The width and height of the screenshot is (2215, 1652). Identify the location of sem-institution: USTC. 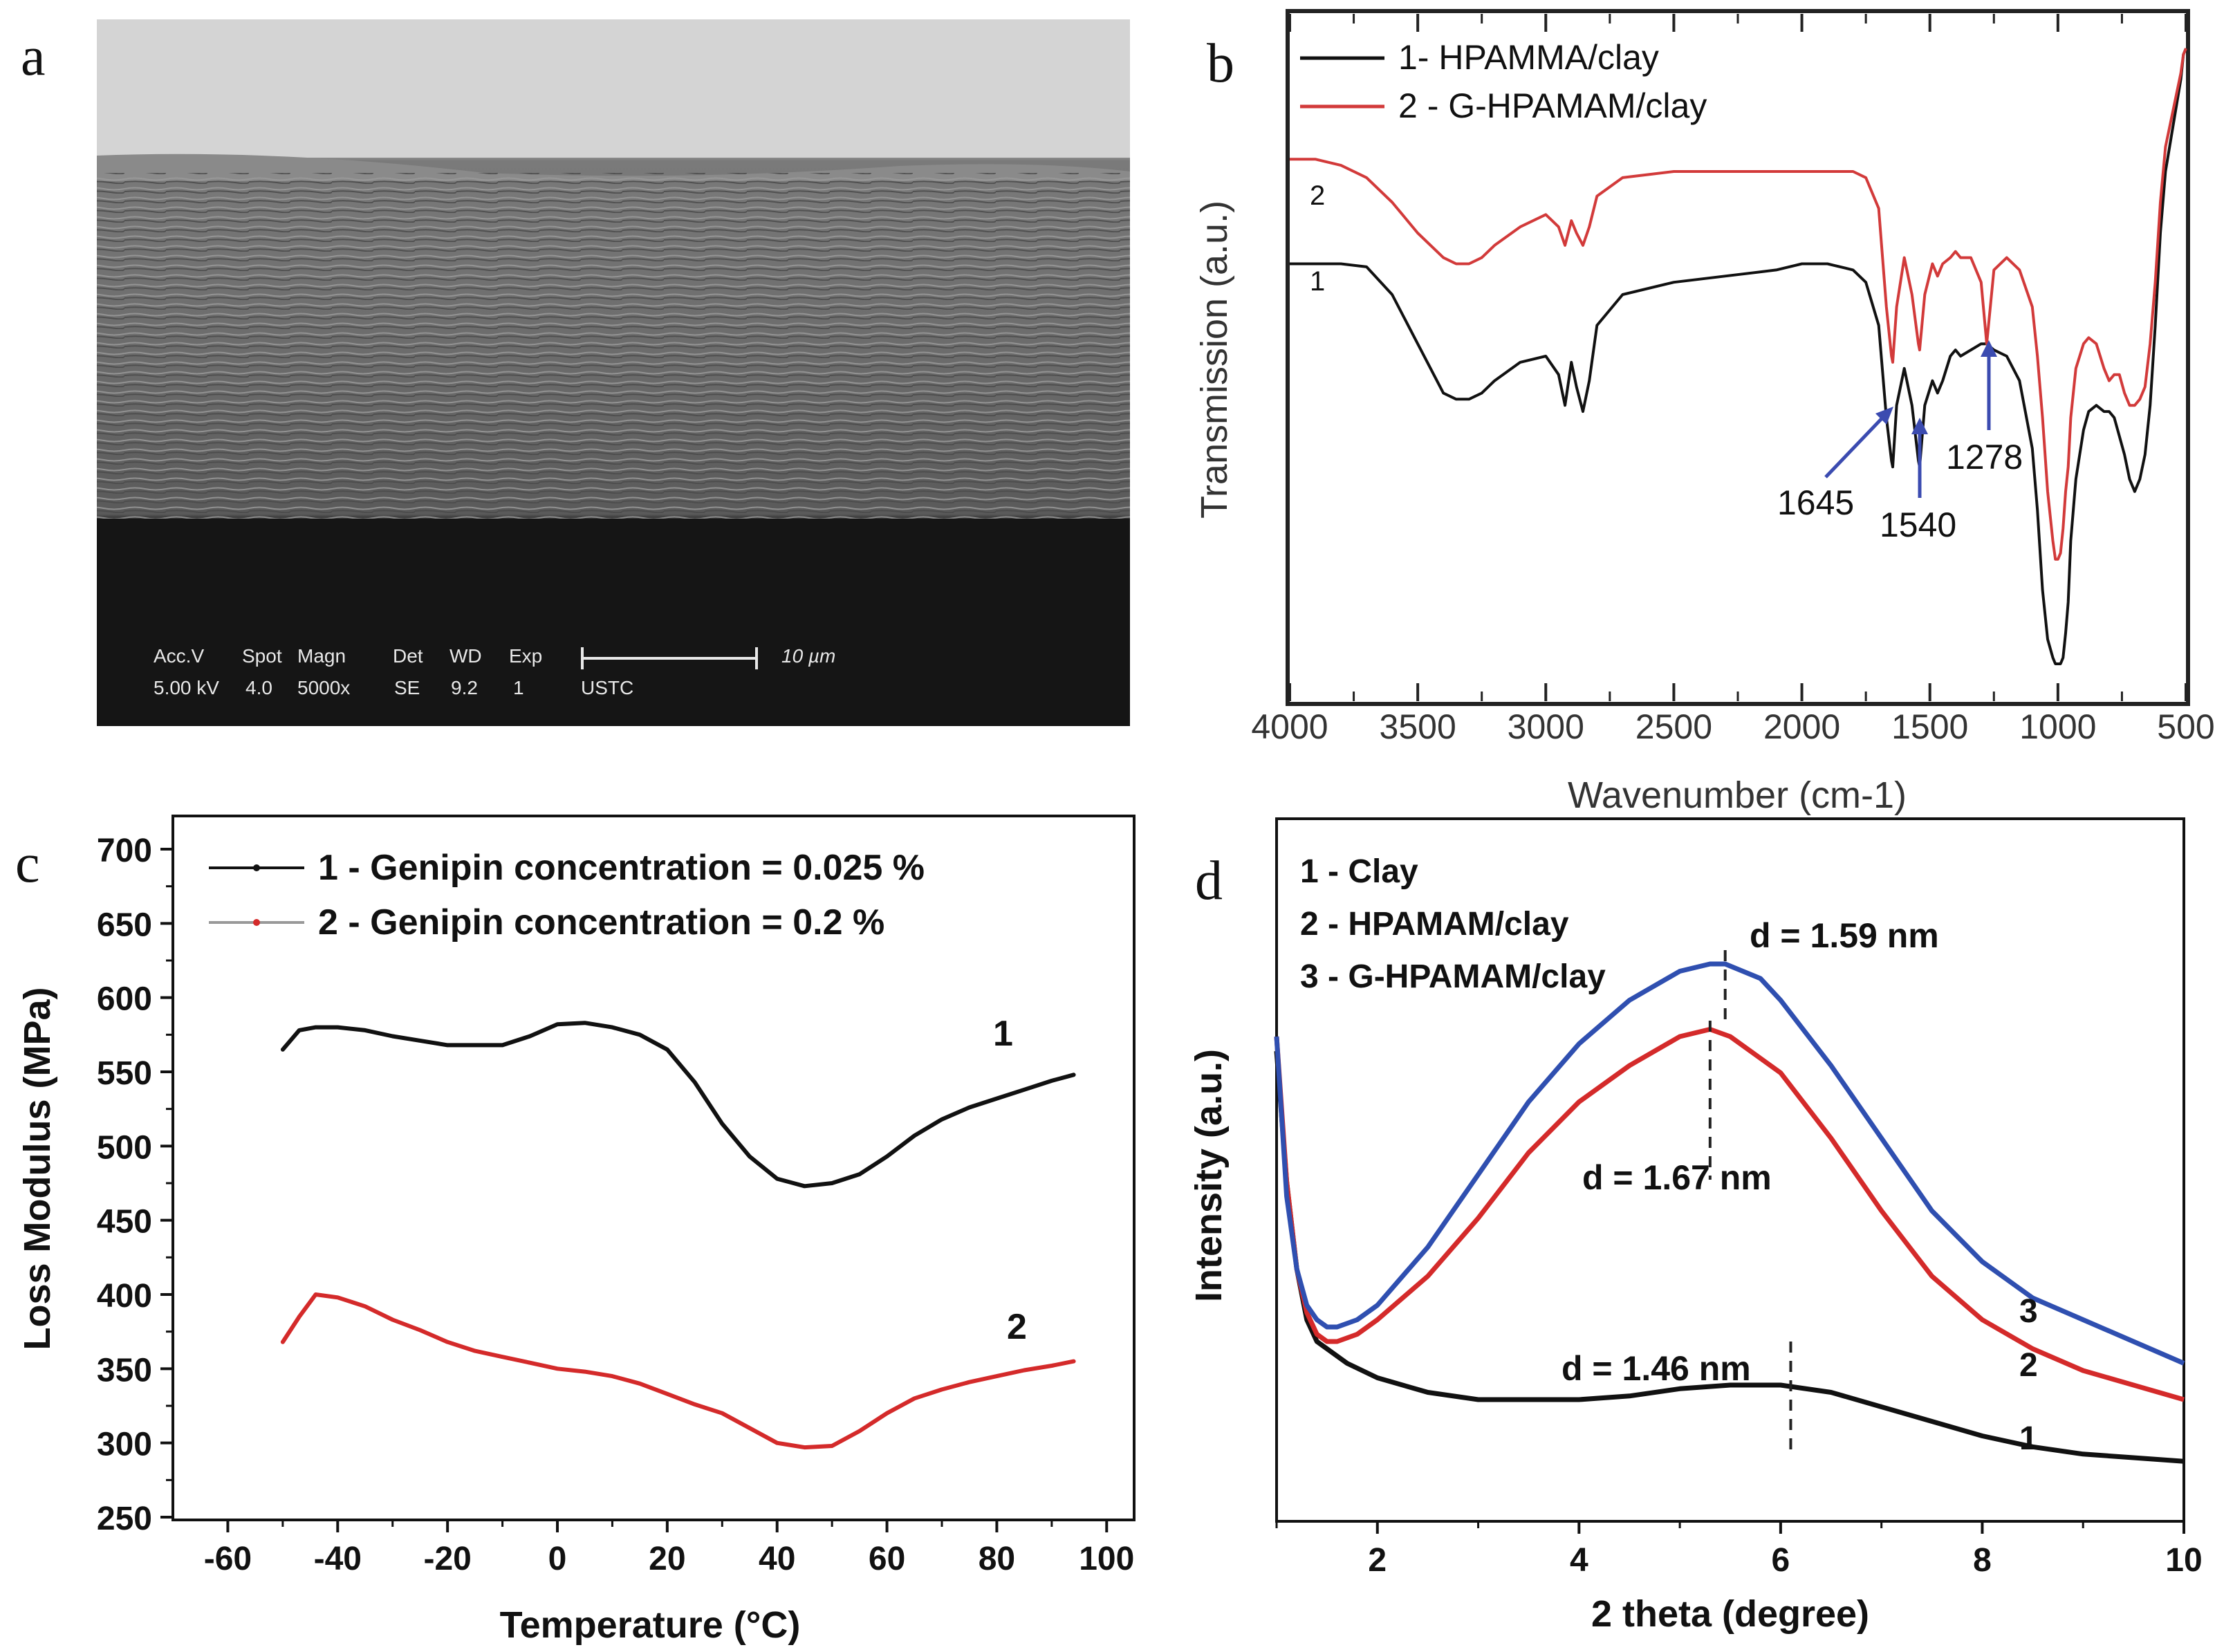
(607, 688).